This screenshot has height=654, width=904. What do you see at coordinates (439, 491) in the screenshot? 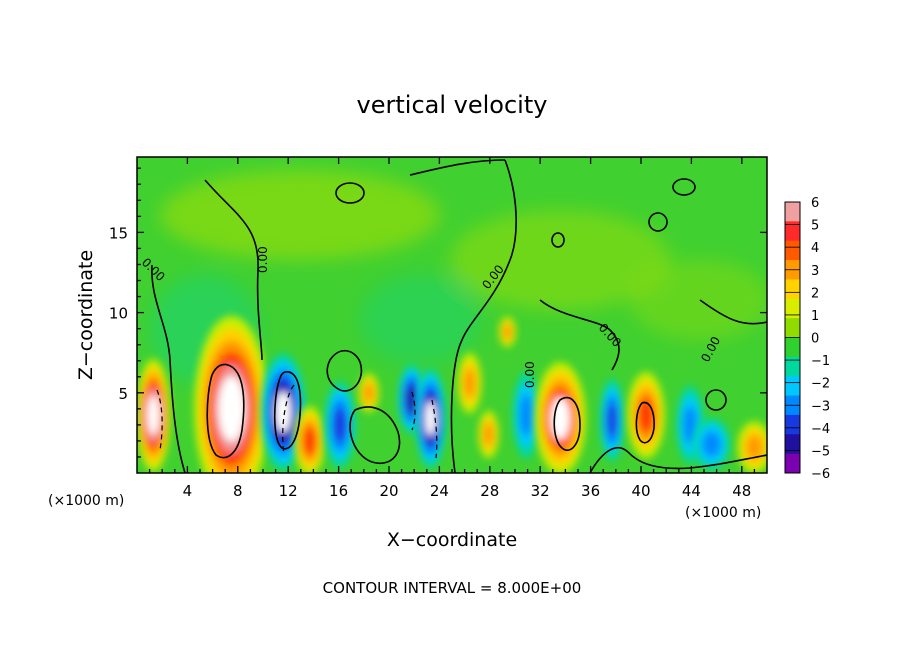
I see `x-tick-label: 24` at bounding box center [439, 491].